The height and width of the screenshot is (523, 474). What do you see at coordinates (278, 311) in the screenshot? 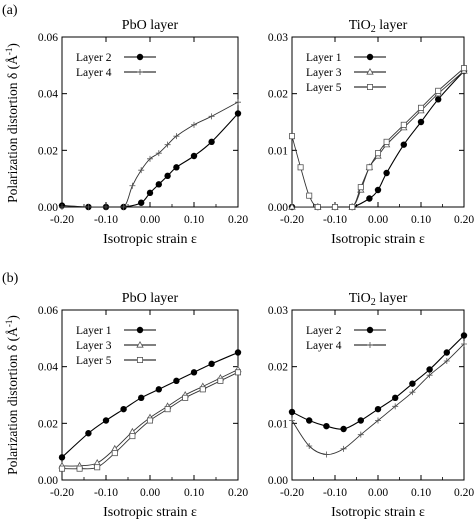
I see `y-tick-label: 0.03` at bounding box center [278, 311].